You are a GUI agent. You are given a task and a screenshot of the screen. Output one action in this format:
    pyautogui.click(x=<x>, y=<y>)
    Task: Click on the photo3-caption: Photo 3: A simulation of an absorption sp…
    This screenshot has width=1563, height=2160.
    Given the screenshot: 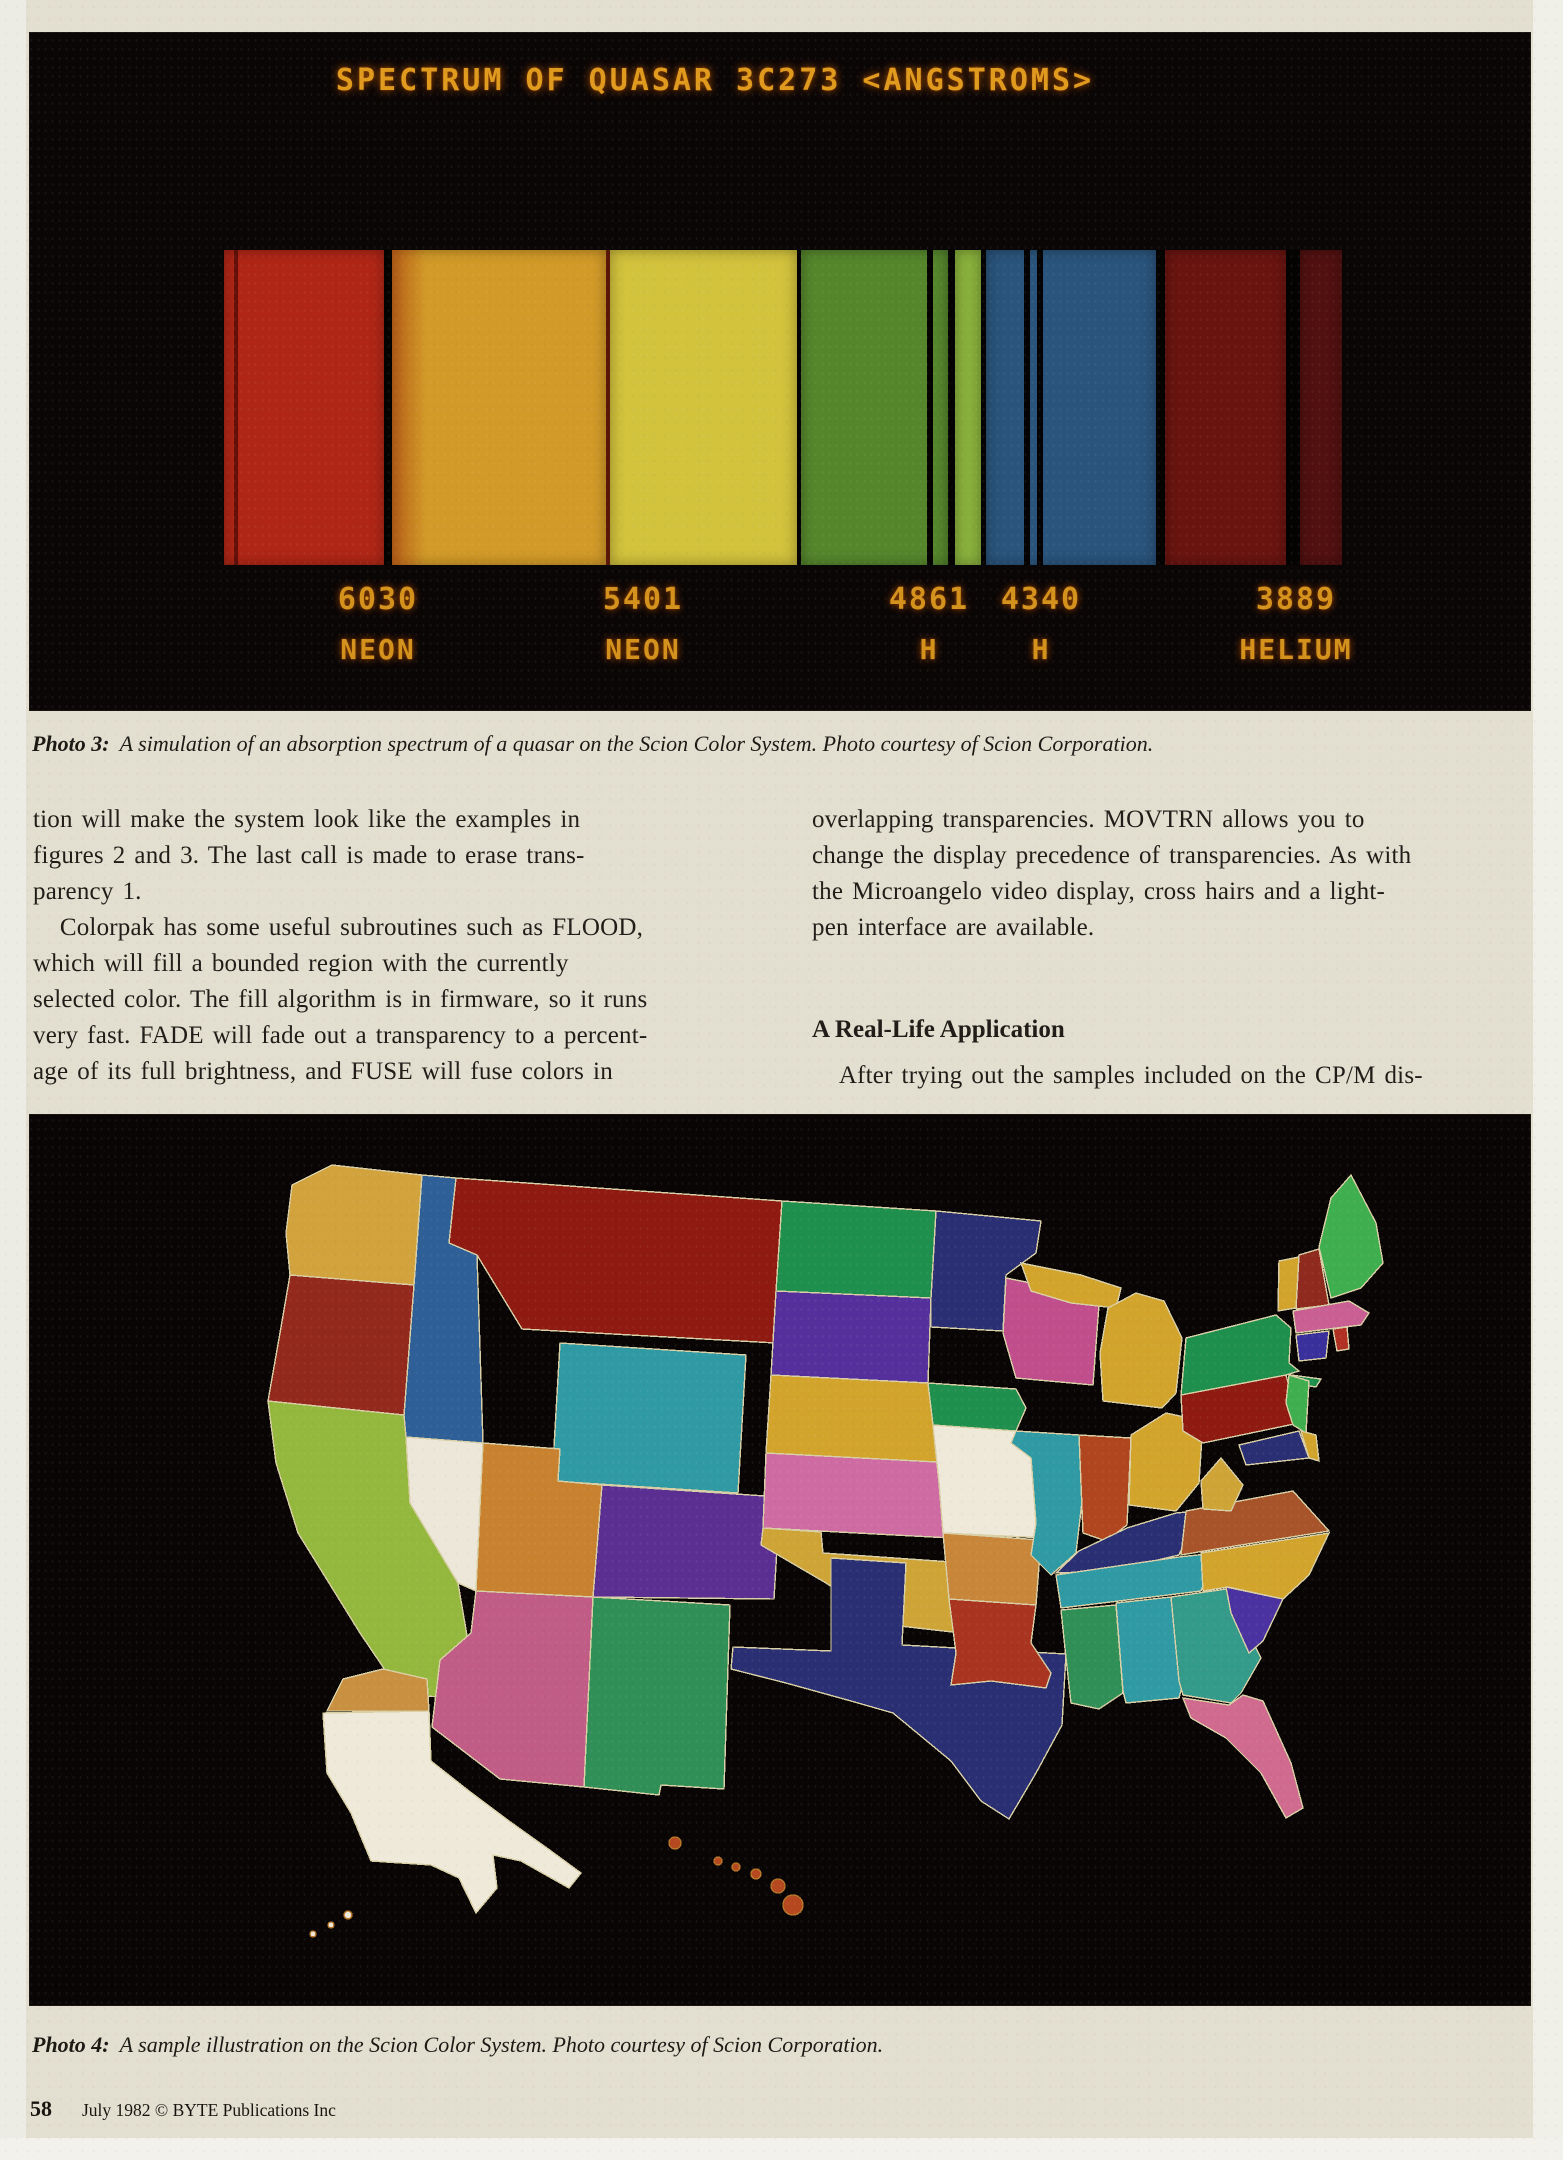 What is the action you would take?
    pyautogui.click(x=779, y=744)
    